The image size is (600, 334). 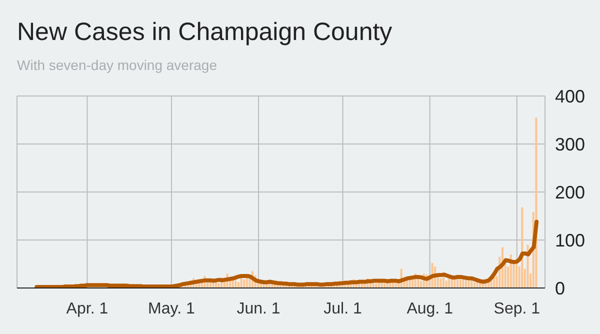 I want to click on y-tick-label: 100, so click(x=570, y=240).